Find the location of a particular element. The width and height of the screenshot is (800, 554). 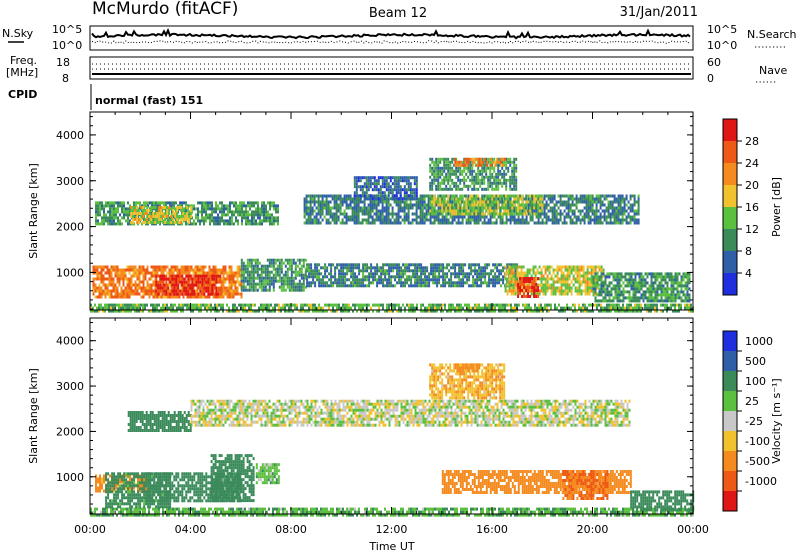

freq-label: Freq. is located at coordinates (23, 60).